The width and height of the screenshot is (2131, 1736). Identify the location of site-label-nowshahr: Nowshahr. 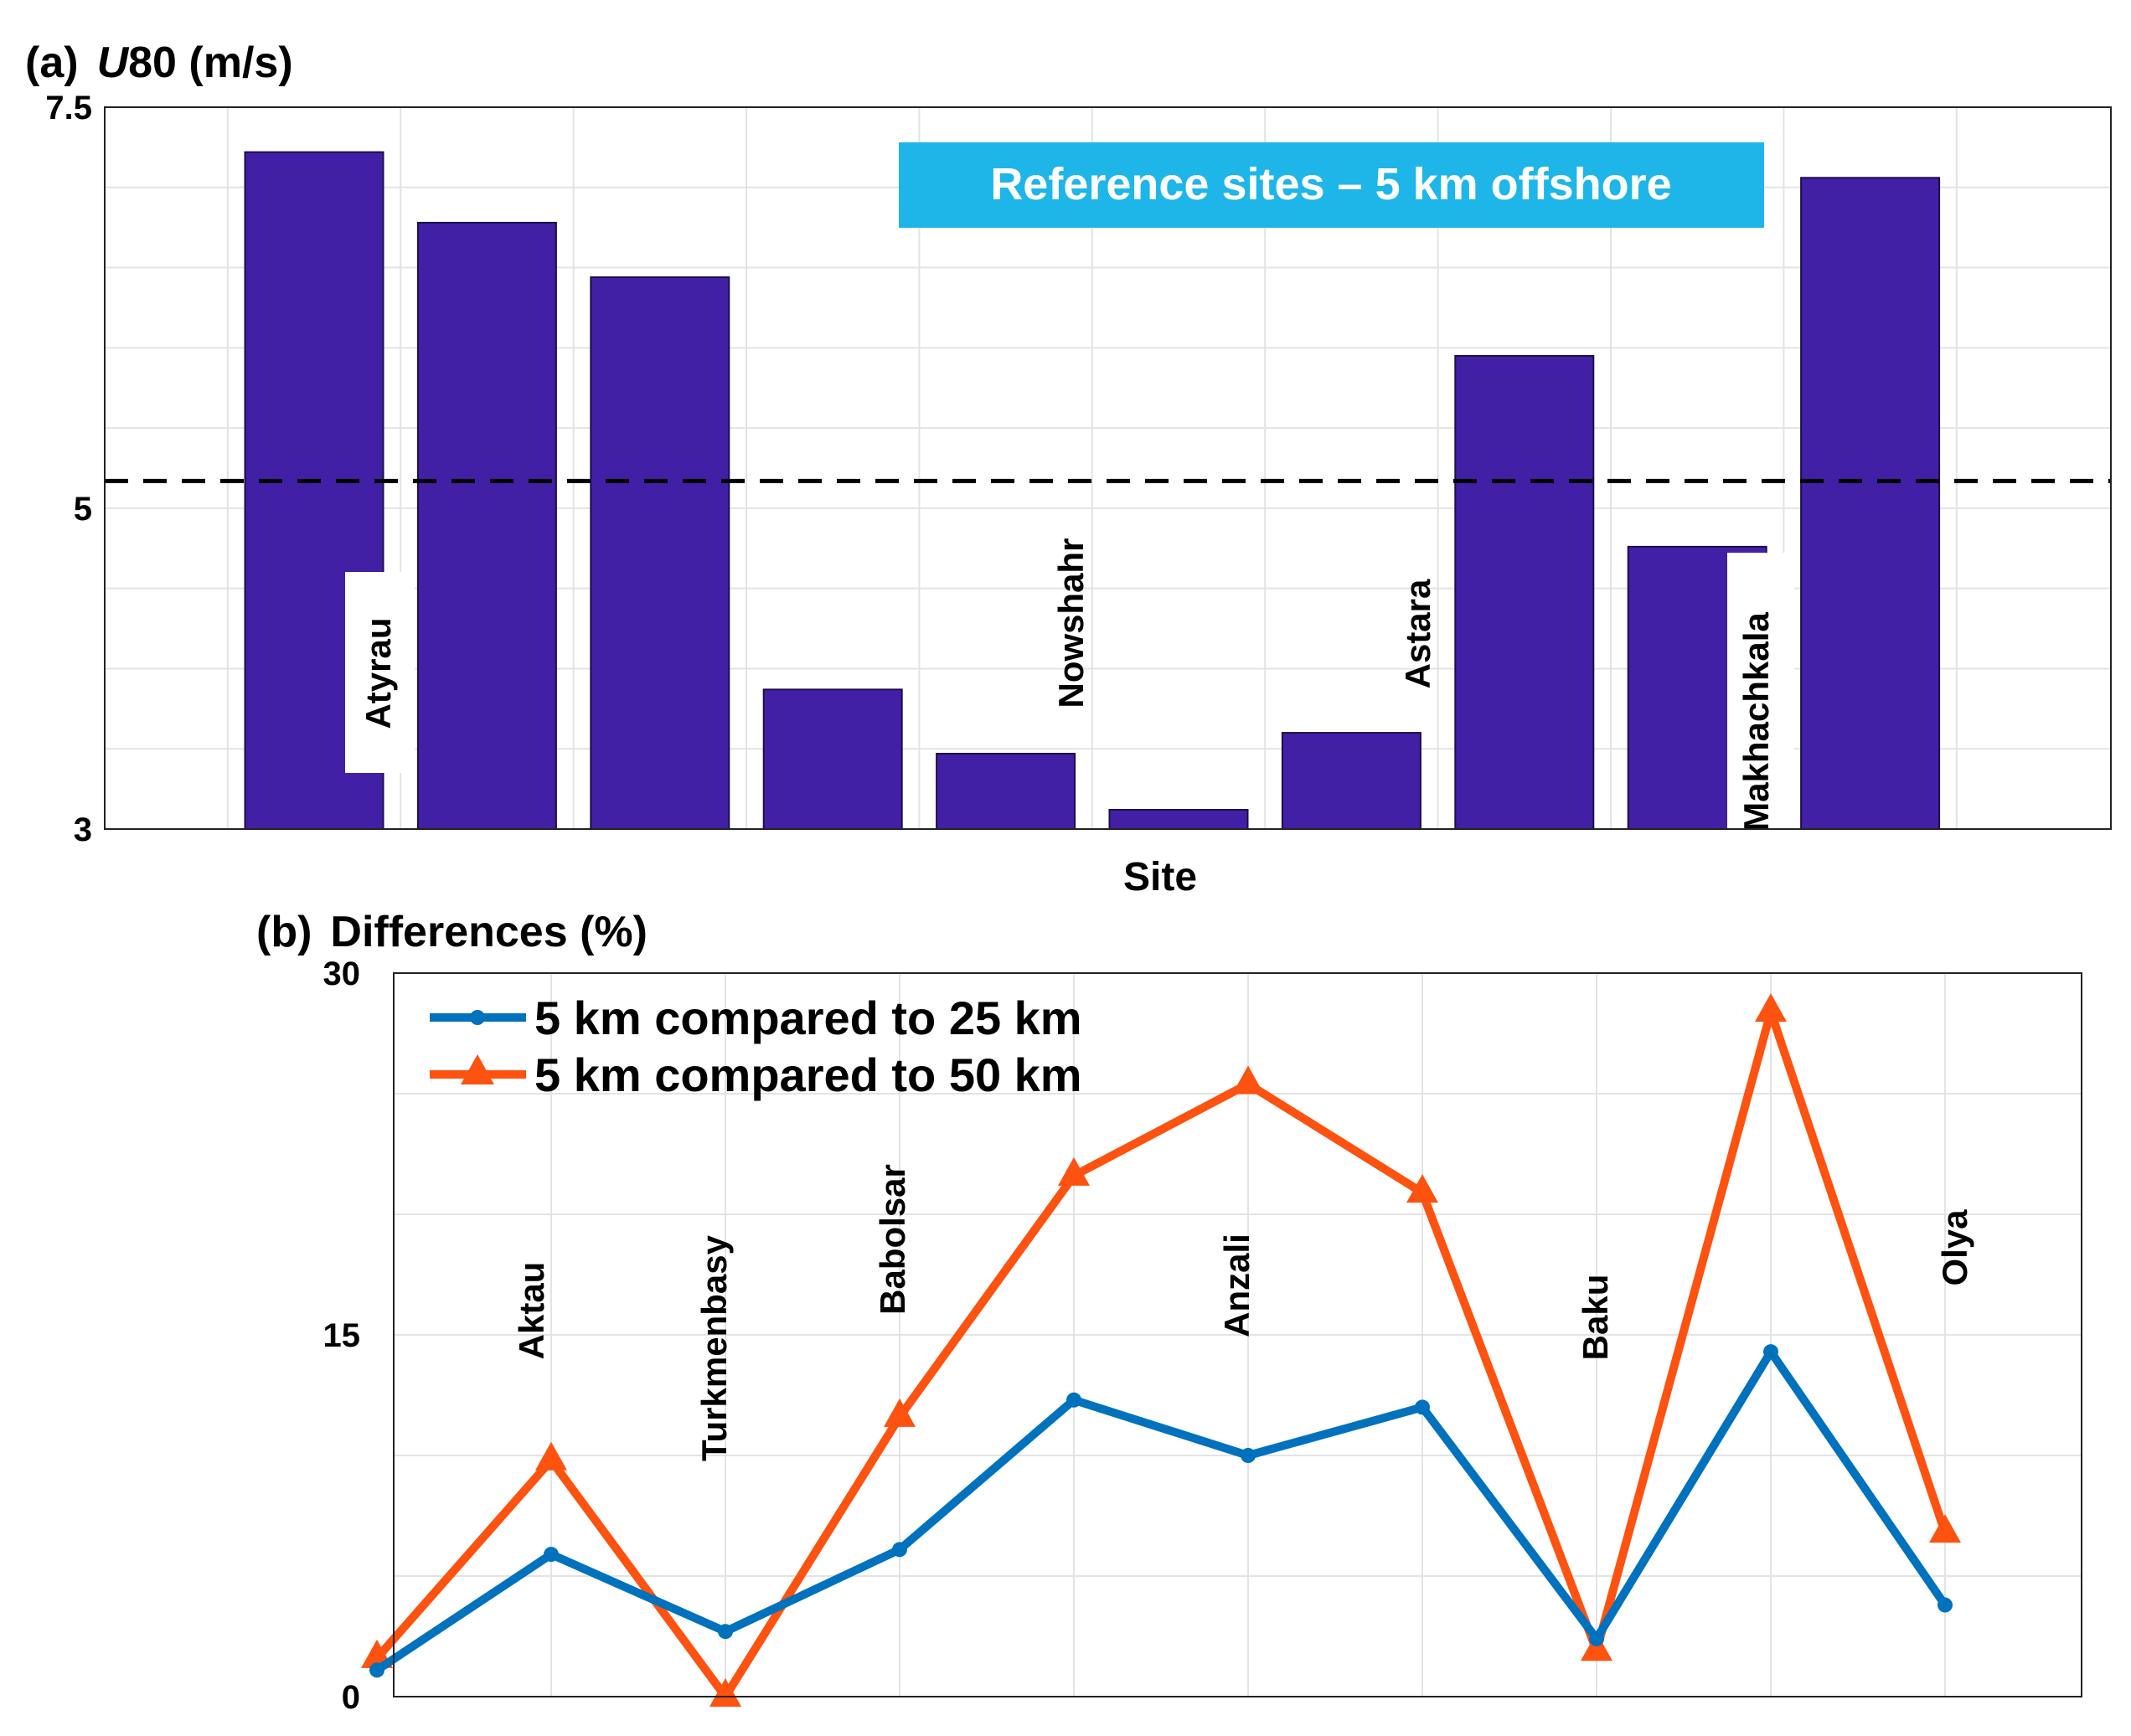
(1071, 623).